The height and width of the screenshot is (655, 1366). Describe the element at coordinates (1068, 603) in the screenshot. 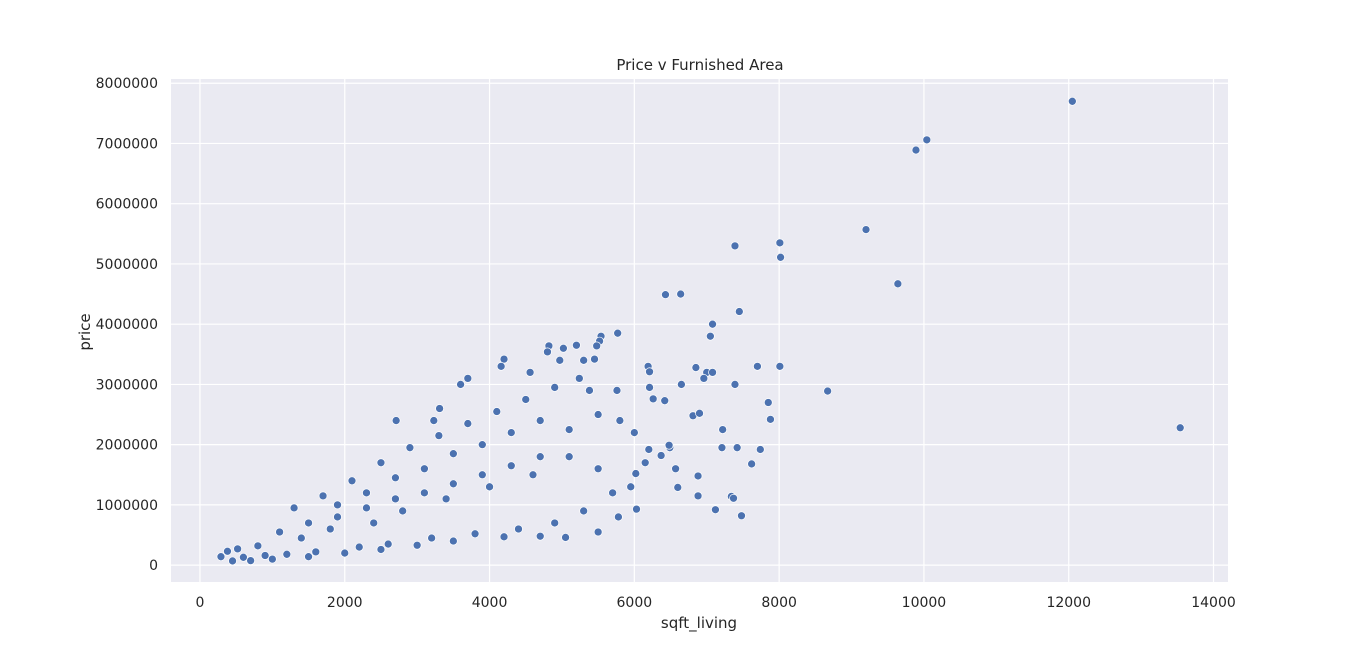

I see `x-tick-label: 12000` at that location.